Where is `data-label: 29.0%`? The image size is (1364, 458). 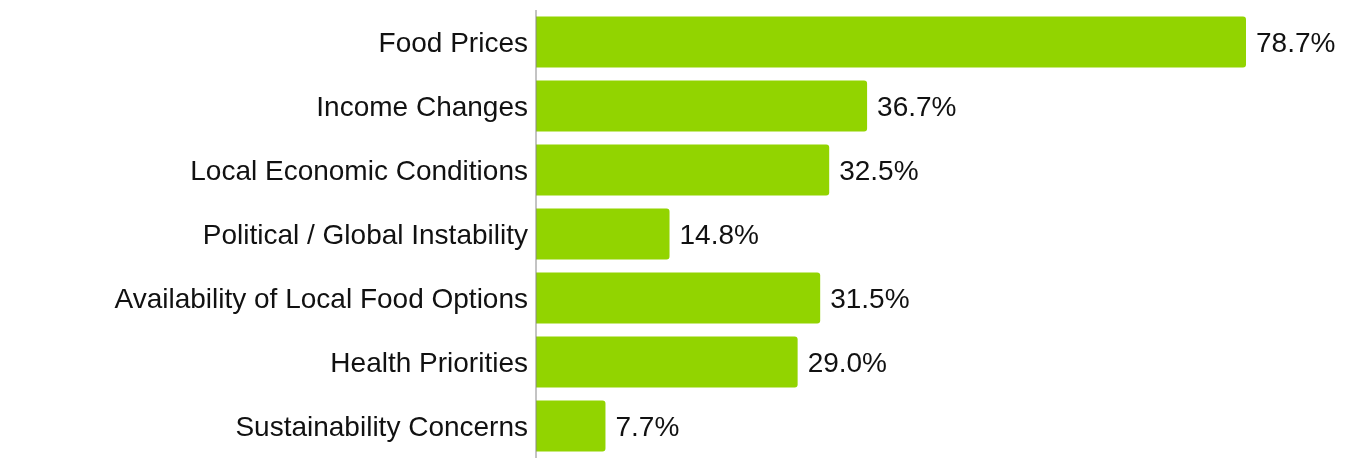 data-label: 29.0% is located at coordinates (847, 362).